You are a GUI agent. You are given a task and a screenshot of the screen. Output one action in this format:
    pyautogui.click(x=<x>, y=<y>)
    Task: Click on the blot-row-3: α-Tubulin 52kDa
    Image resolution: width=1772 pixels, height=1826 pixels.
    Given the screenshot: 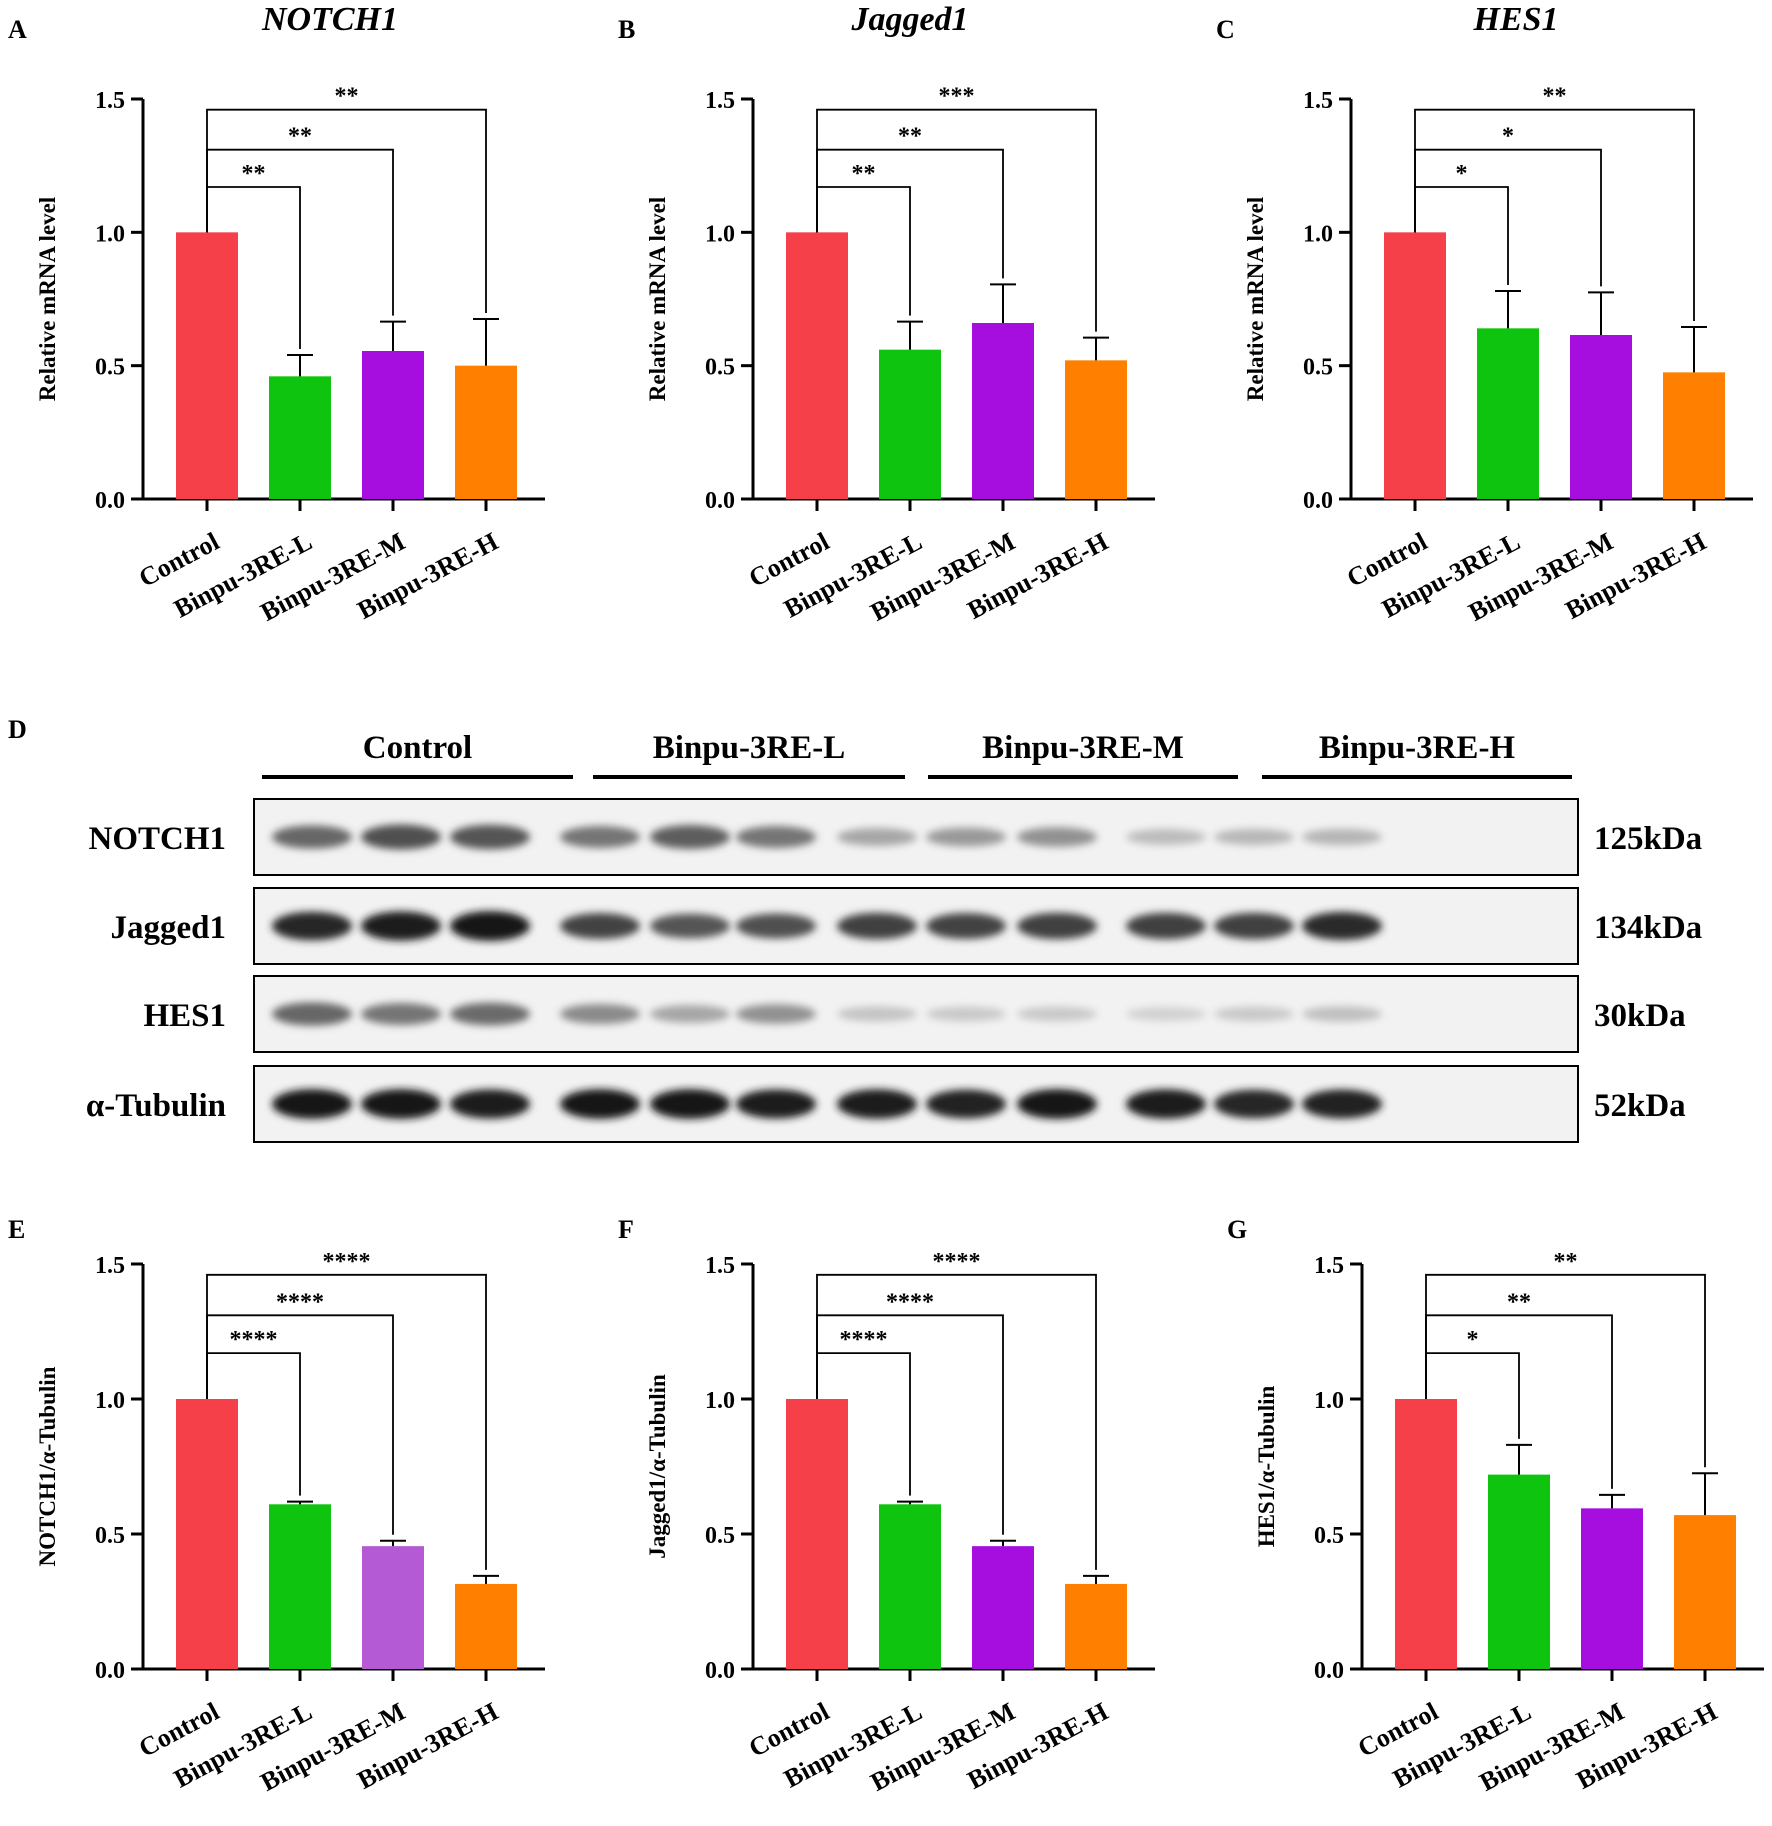 What is the action you would take?
    pyautogui.click(x=886, y=1104)
    